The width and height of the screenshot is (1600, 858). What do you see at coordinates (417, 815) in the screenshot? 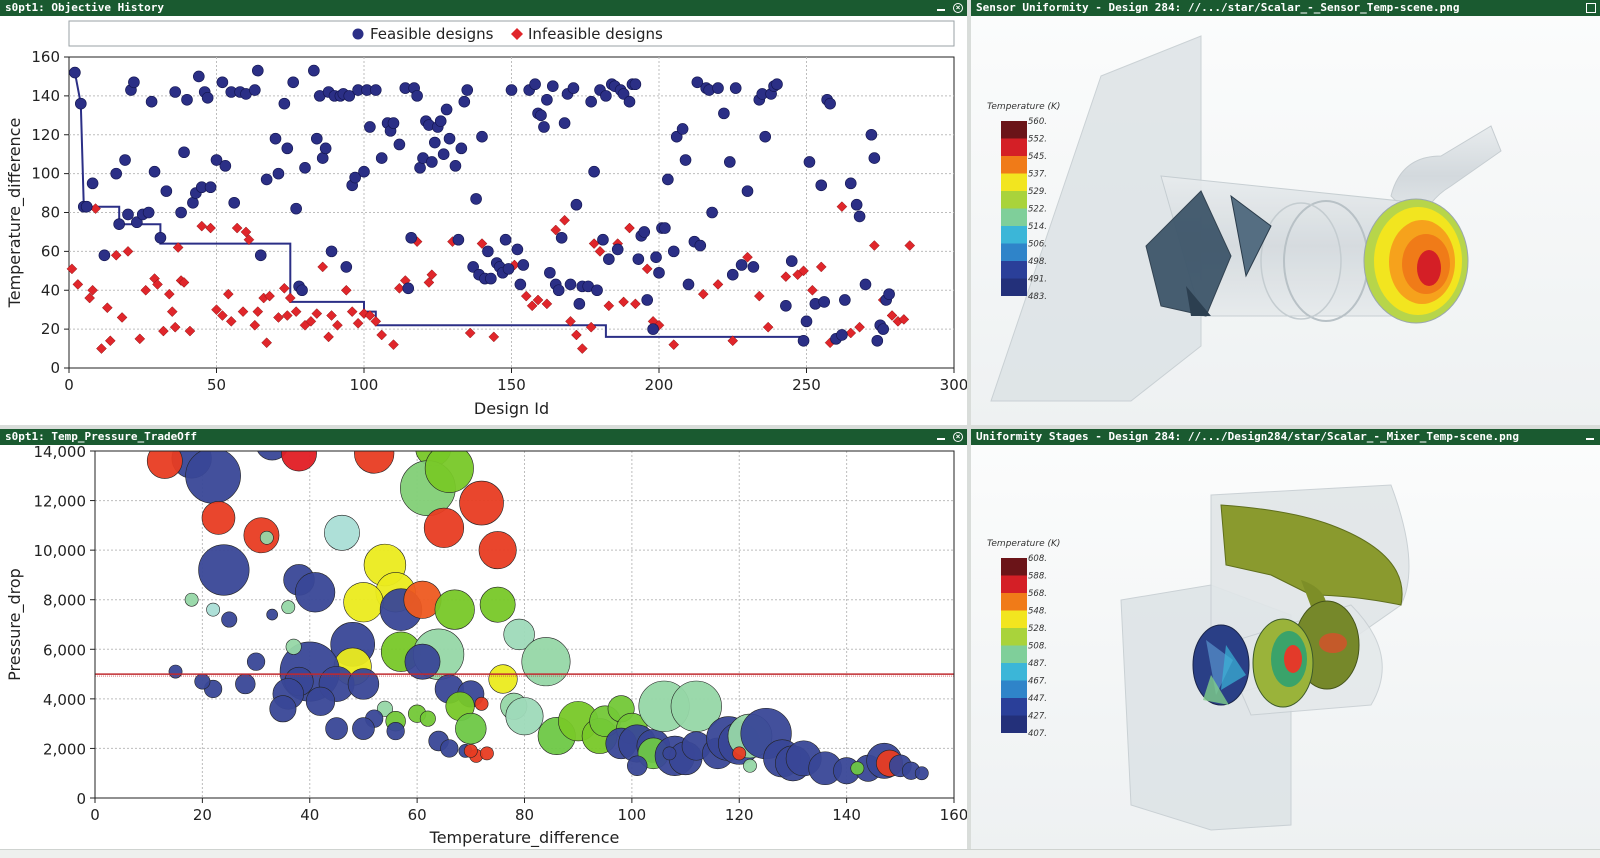
I see `x-tick-label: 60` at bounding box center [417, 815].